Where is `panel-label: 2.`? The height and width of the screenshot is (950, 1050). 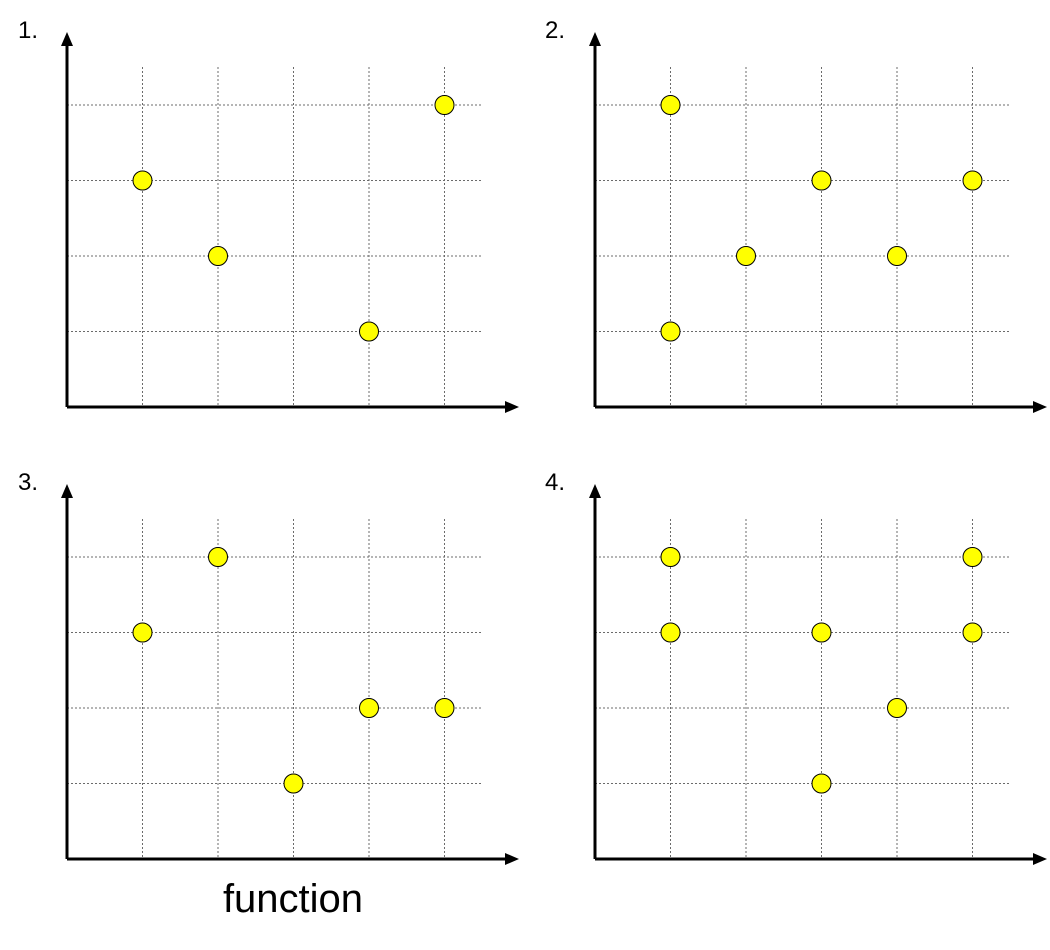 panel-label: 2. is located at coordinates (555, 30).